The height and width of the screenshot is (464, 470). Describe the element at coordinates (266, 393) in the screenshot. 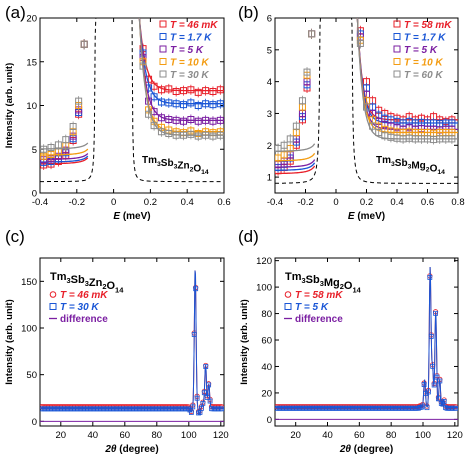

I see `y-tick-label: 20` at that location.